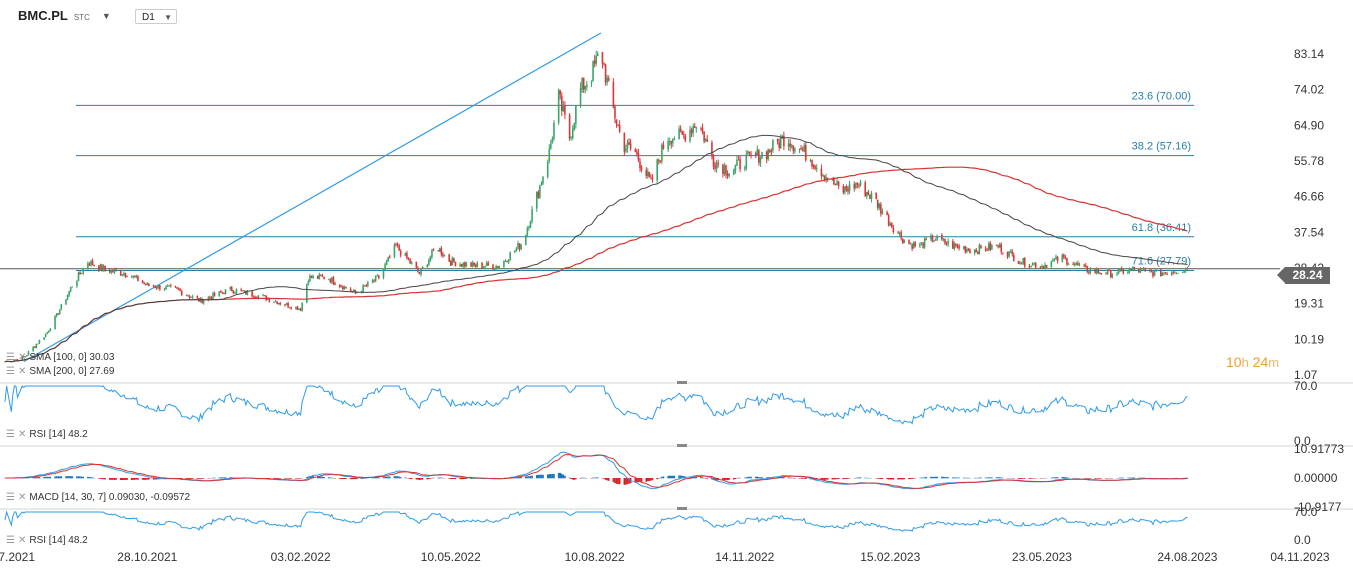 This screenshot has width=1353, height=574. What do you see at coordinates (43, 15) in the screenshot?
I see `symbol-name: BMC.PL` at bounding box center [43, 15].